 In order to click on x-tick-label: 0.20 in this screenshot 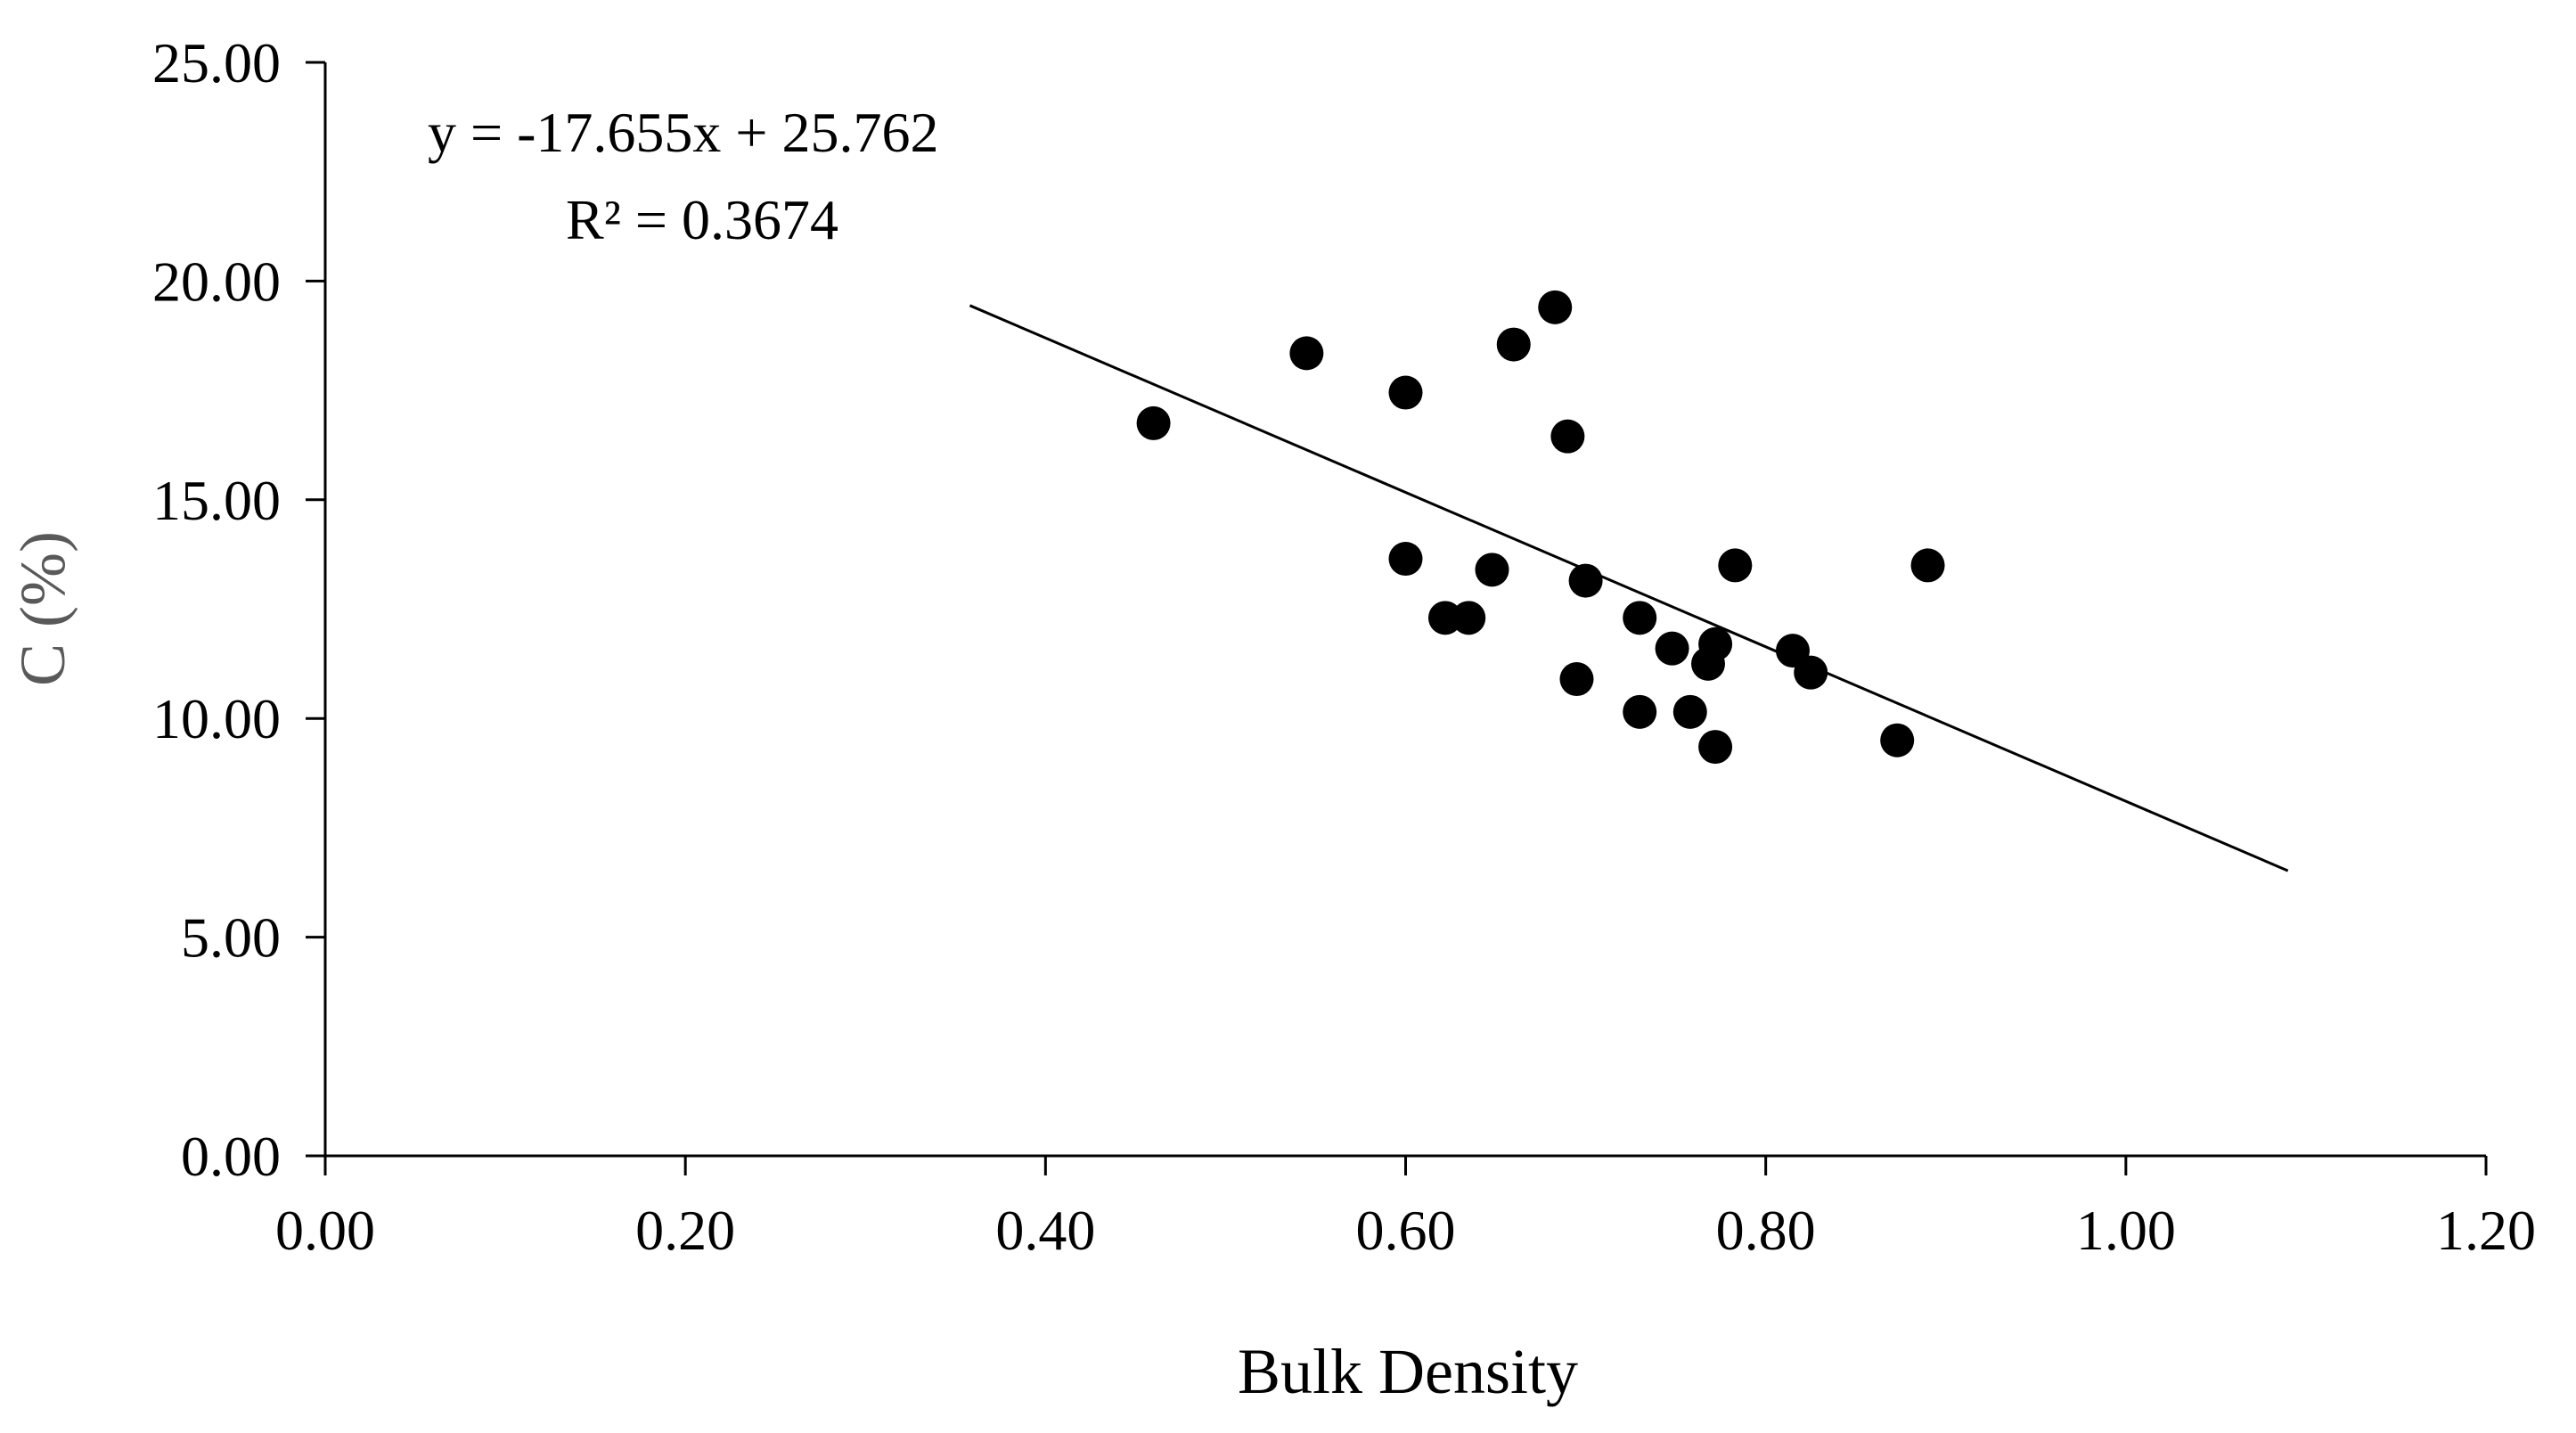, I will do `click(685, 1230)`.